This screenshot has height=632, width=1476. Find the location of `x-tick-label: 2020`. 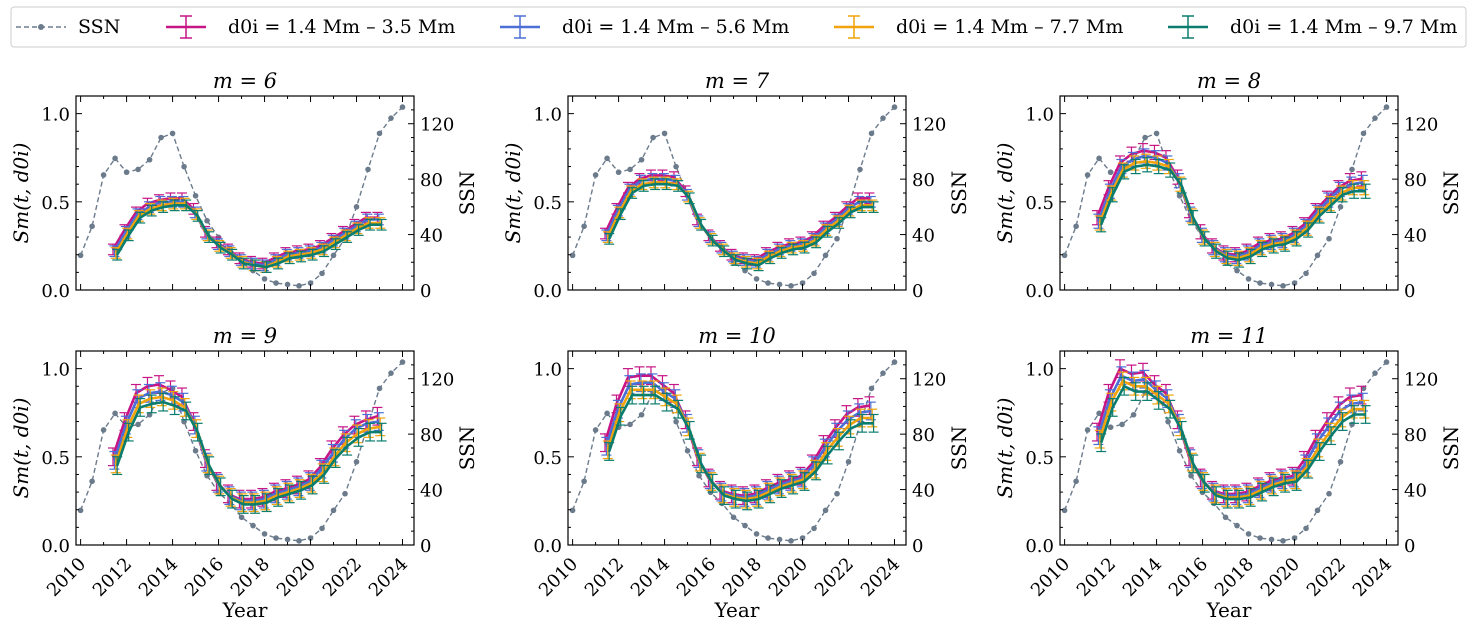

x-tick-label: 2020 is located at coordinates (788, 577).